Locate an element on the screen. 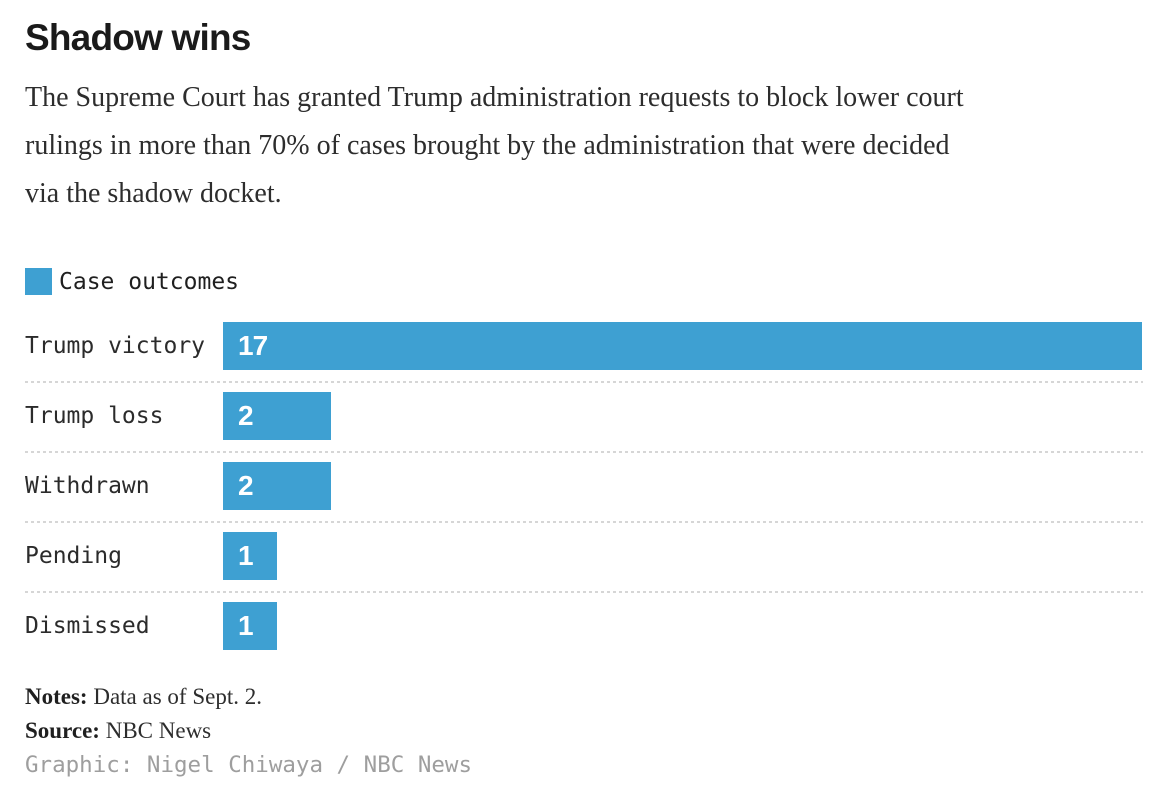  row-label: Pending is located at coordinates (73, 556).